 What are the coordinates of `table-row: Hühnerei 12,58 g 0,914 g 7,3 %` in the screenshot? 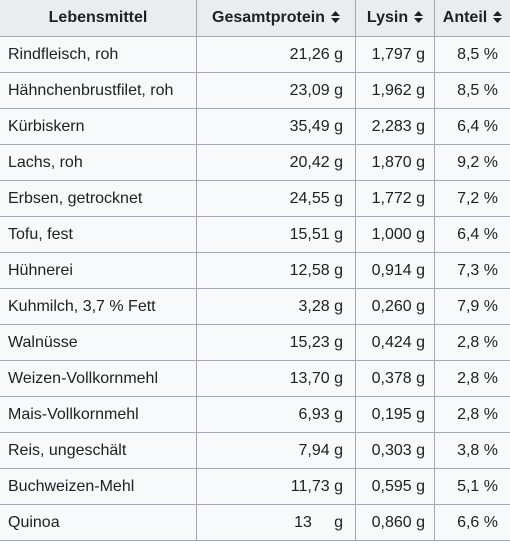 It's located at (255, 270).